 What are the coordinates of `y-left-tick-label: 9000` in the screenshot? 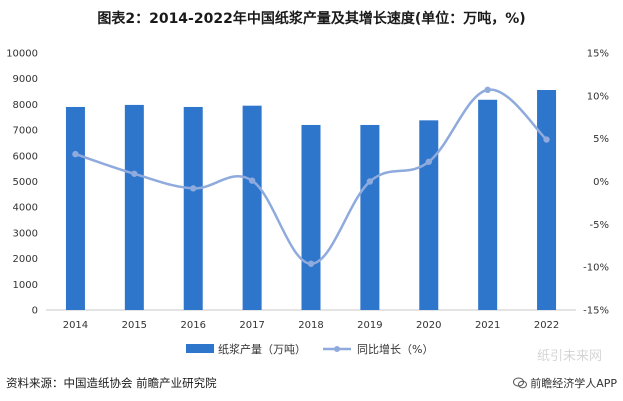 It's located at (25, 79).